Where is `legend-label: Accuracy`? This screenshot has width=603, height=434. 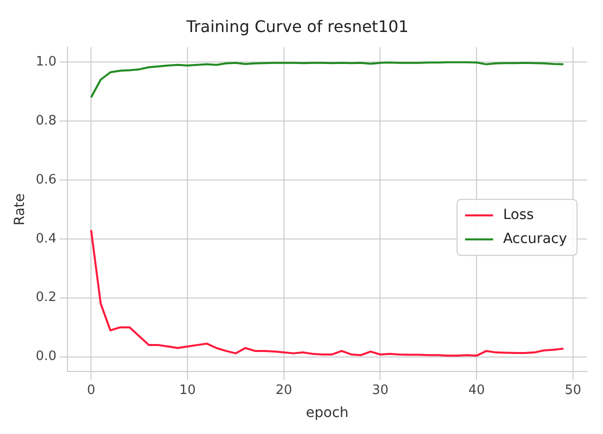 legend-label: Accuracy is located at coordinates (535, 239).